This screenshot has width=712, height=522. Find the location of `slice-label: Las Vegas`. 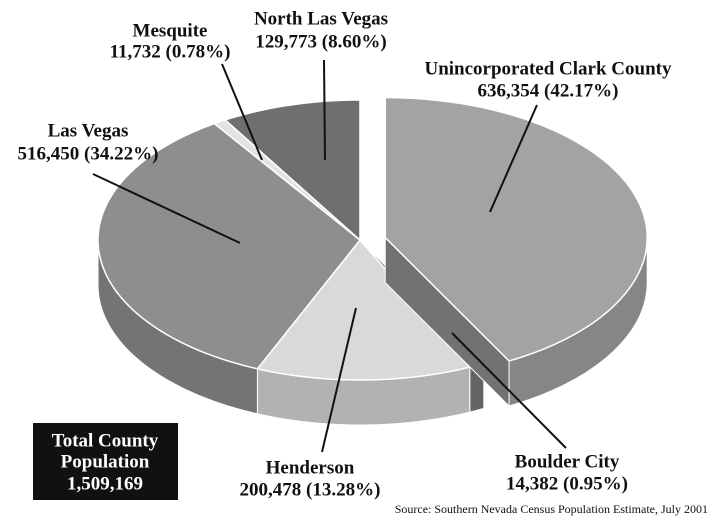

slice-label: Las Vegas is located at coordinates (88, 130).